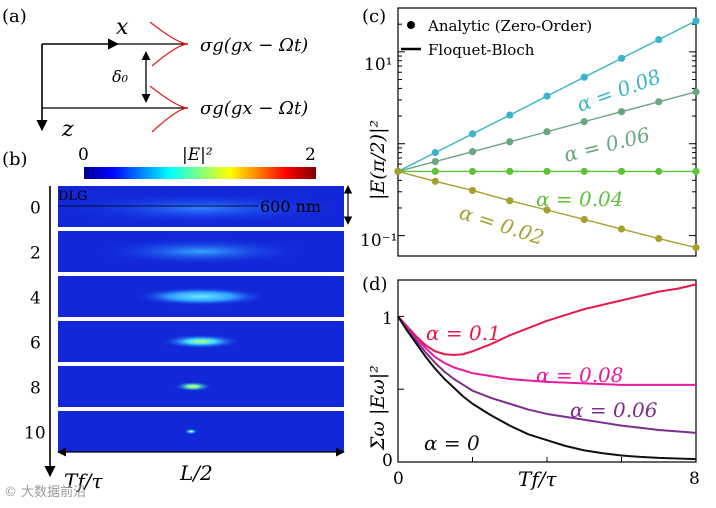 The height and width of the screenshot is (508, 716). I want to click on time-axis-label: Tf/τ, so click(83, 481).